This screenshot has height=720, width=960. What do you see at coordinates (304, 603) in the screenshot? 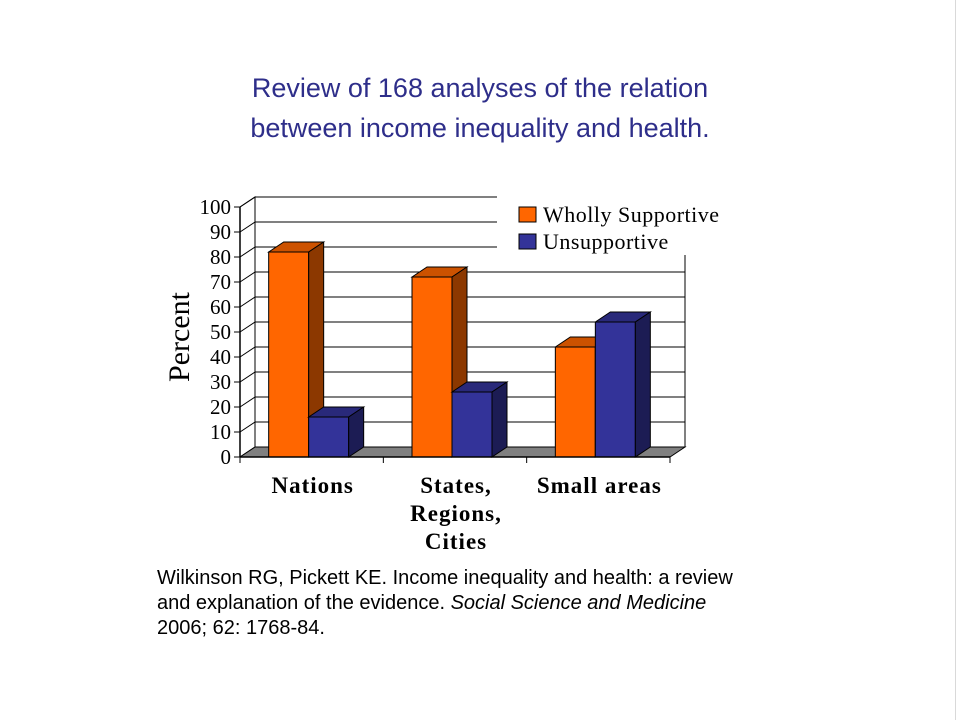
I see `citation-line-2-text: and explanation of the evidence.` at bounding box center [304, 603].